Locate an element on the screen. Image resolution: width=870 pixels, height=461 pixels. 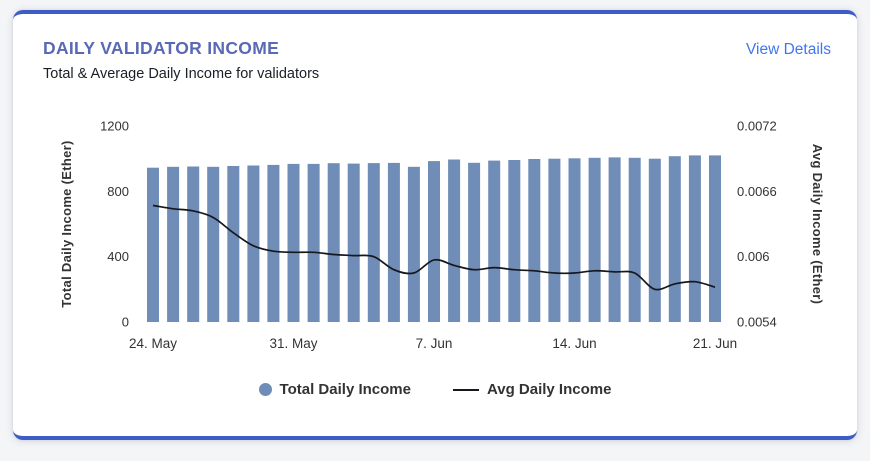
chart-legend: Total Daily Income Avg Daily Income is located at coordinates (435, 389).